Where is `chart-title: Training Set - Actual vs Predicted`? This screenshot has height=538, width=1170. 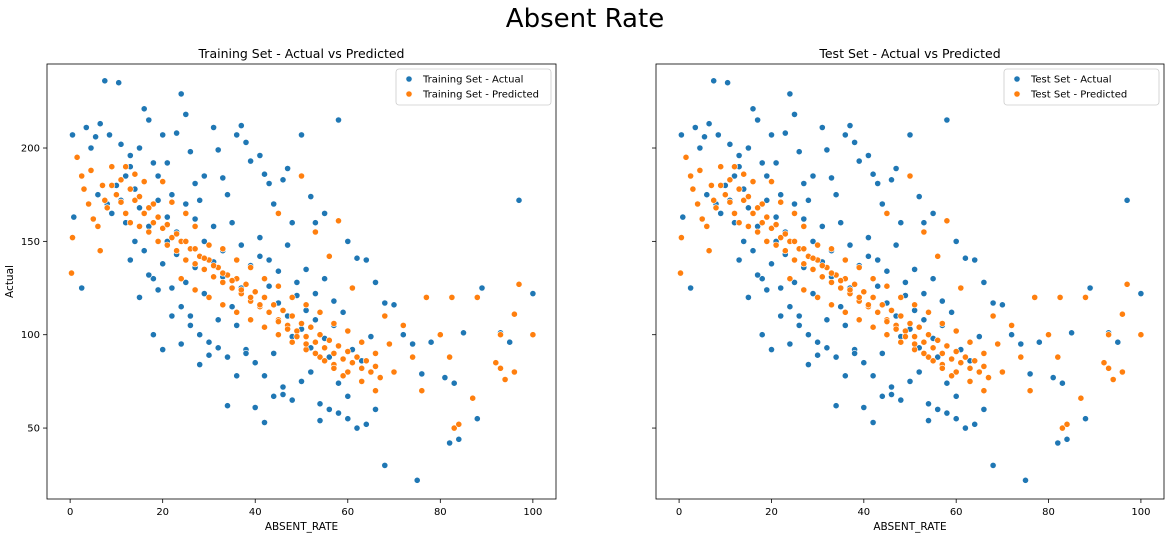 chart-title: Training Set - Actual vs Predicted is located at coordinates (301, 53).